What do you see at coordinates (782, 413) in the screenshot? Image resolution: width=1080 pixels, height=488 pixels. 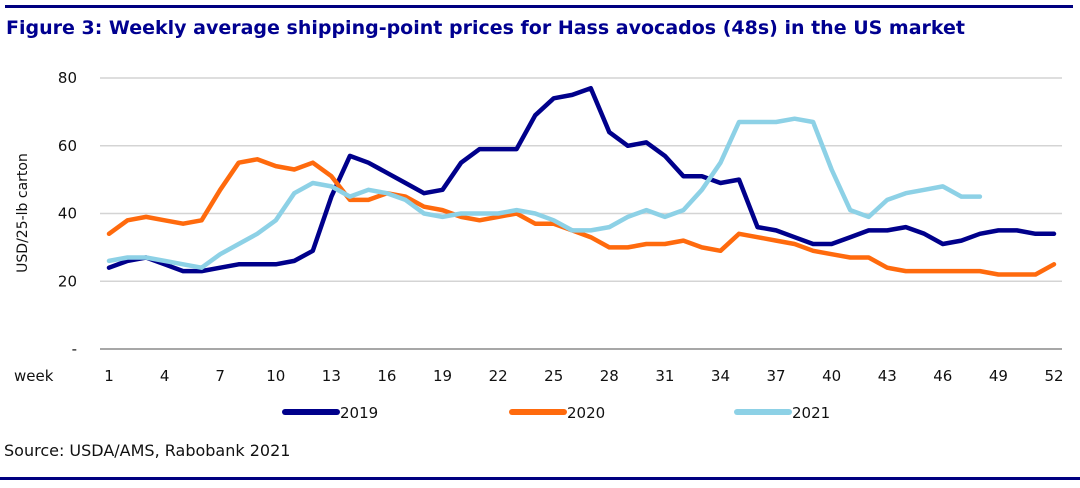 I see `legend-item-2021: 2021` at bounding box center [782, 413].